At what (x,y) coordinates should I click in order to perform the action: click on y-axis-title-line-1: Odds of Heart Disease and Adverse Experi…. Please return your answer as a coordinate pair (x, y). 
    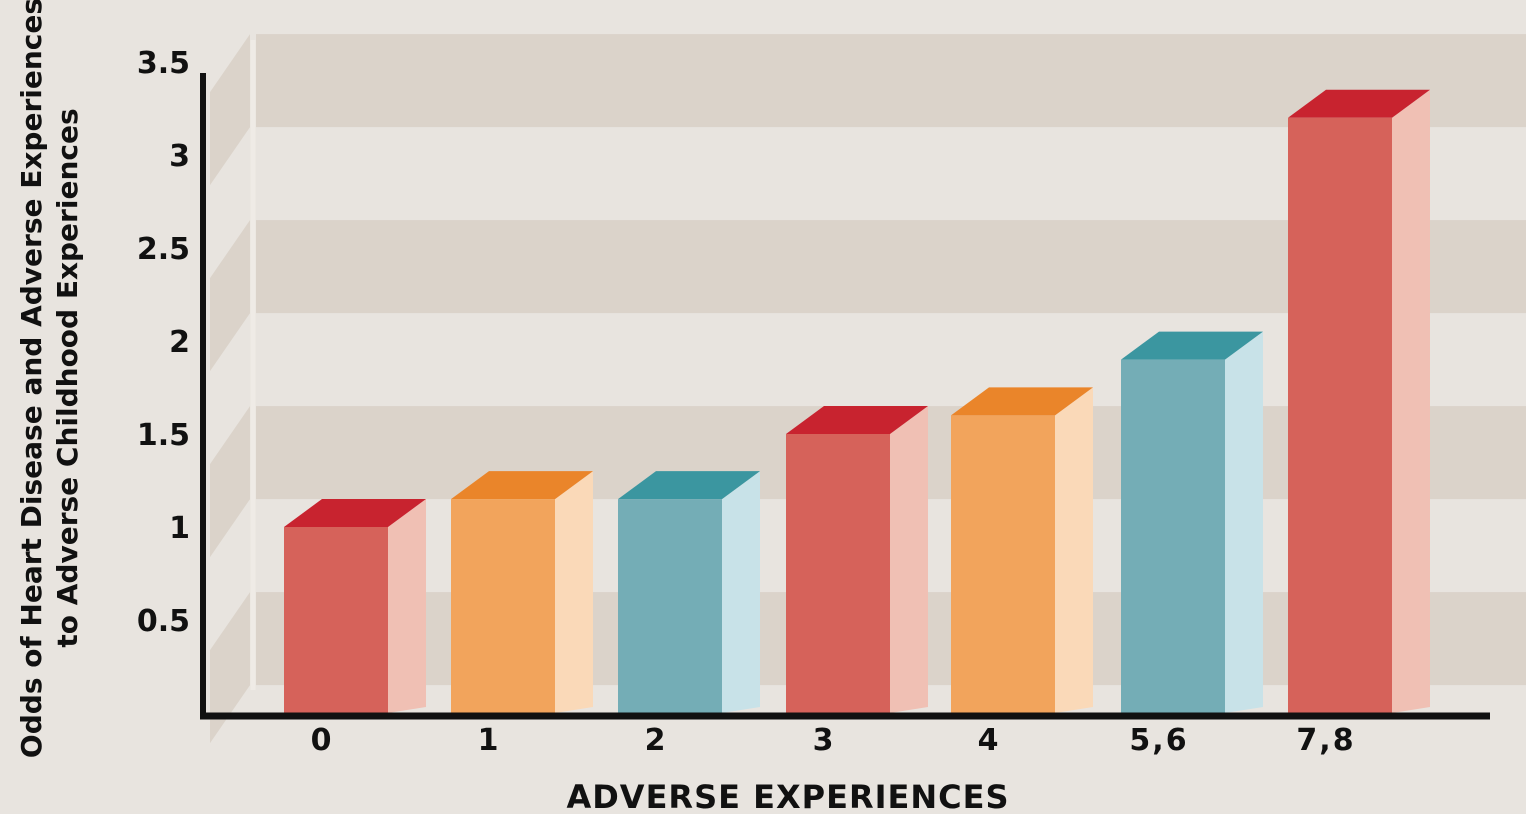
    Looking at the image, I should click on (31, 379).